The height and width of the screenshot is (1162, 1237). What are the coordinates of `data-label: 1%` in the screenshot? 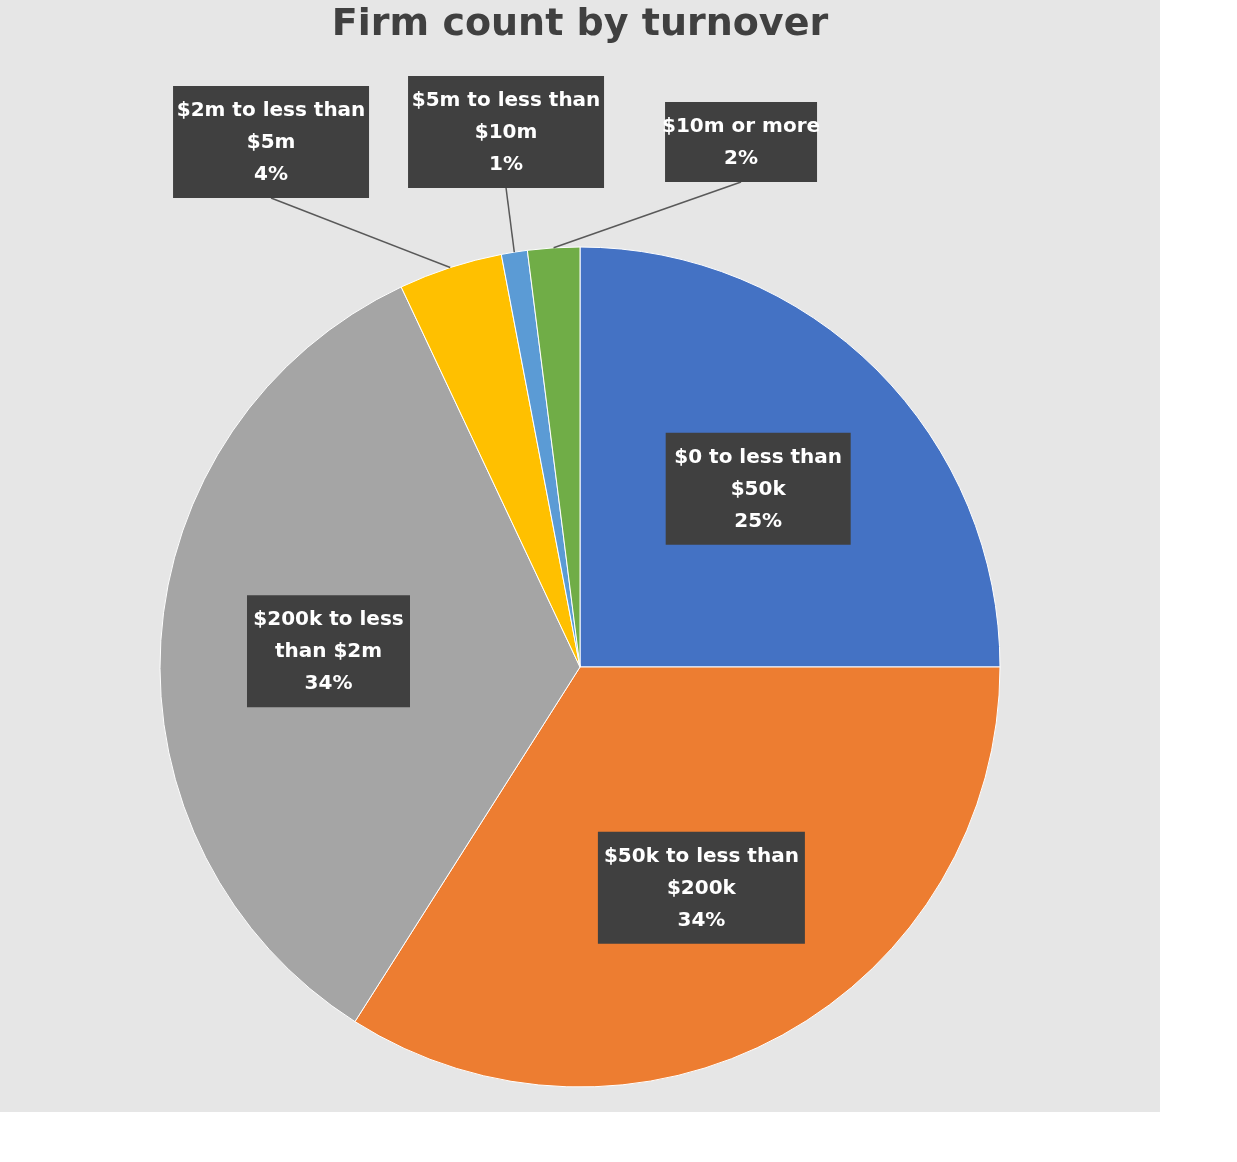 It's located at (506, 163).